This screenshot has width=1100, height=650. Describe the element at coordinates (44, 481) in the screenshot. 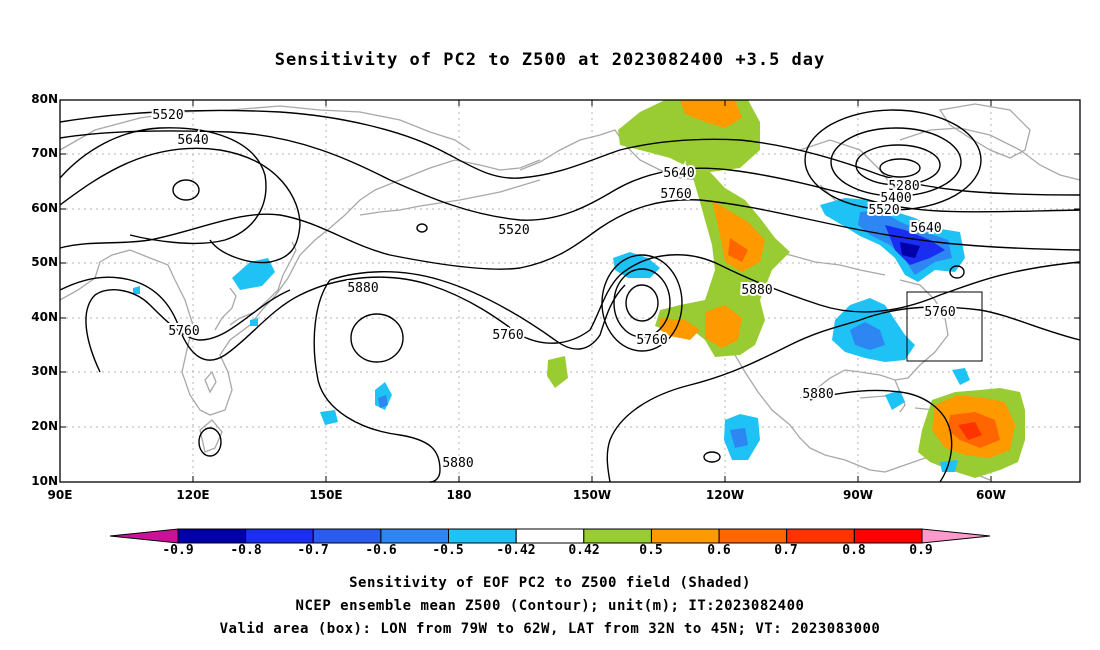

I see `lat-label: 10N` at that location.